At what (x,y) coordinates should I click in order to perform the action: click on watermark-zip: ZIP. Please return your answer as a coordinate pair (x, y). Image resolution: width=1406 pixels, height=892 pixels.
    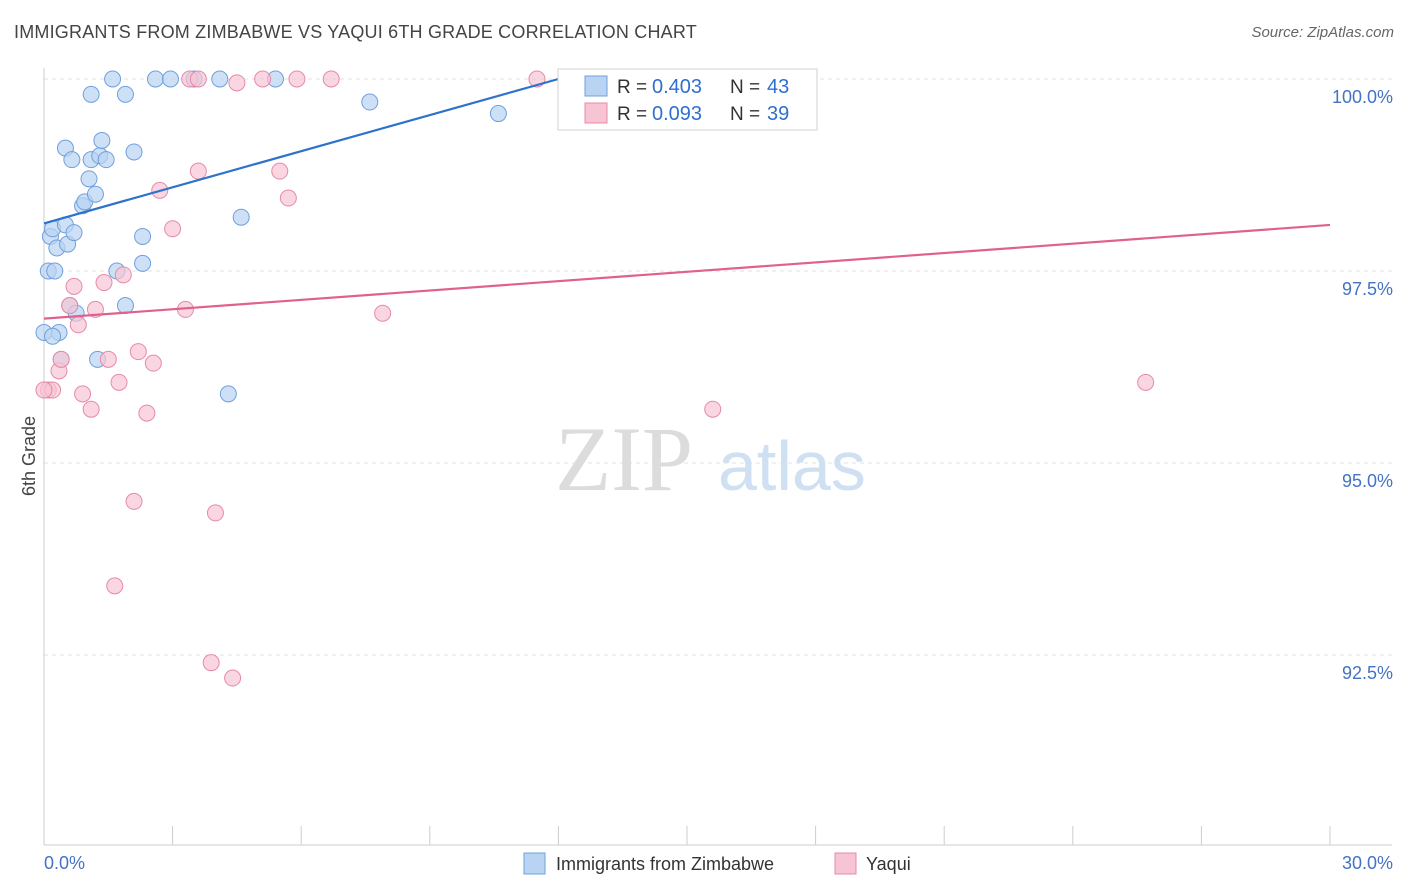
    Looking at the image, I should click on (624, 459).